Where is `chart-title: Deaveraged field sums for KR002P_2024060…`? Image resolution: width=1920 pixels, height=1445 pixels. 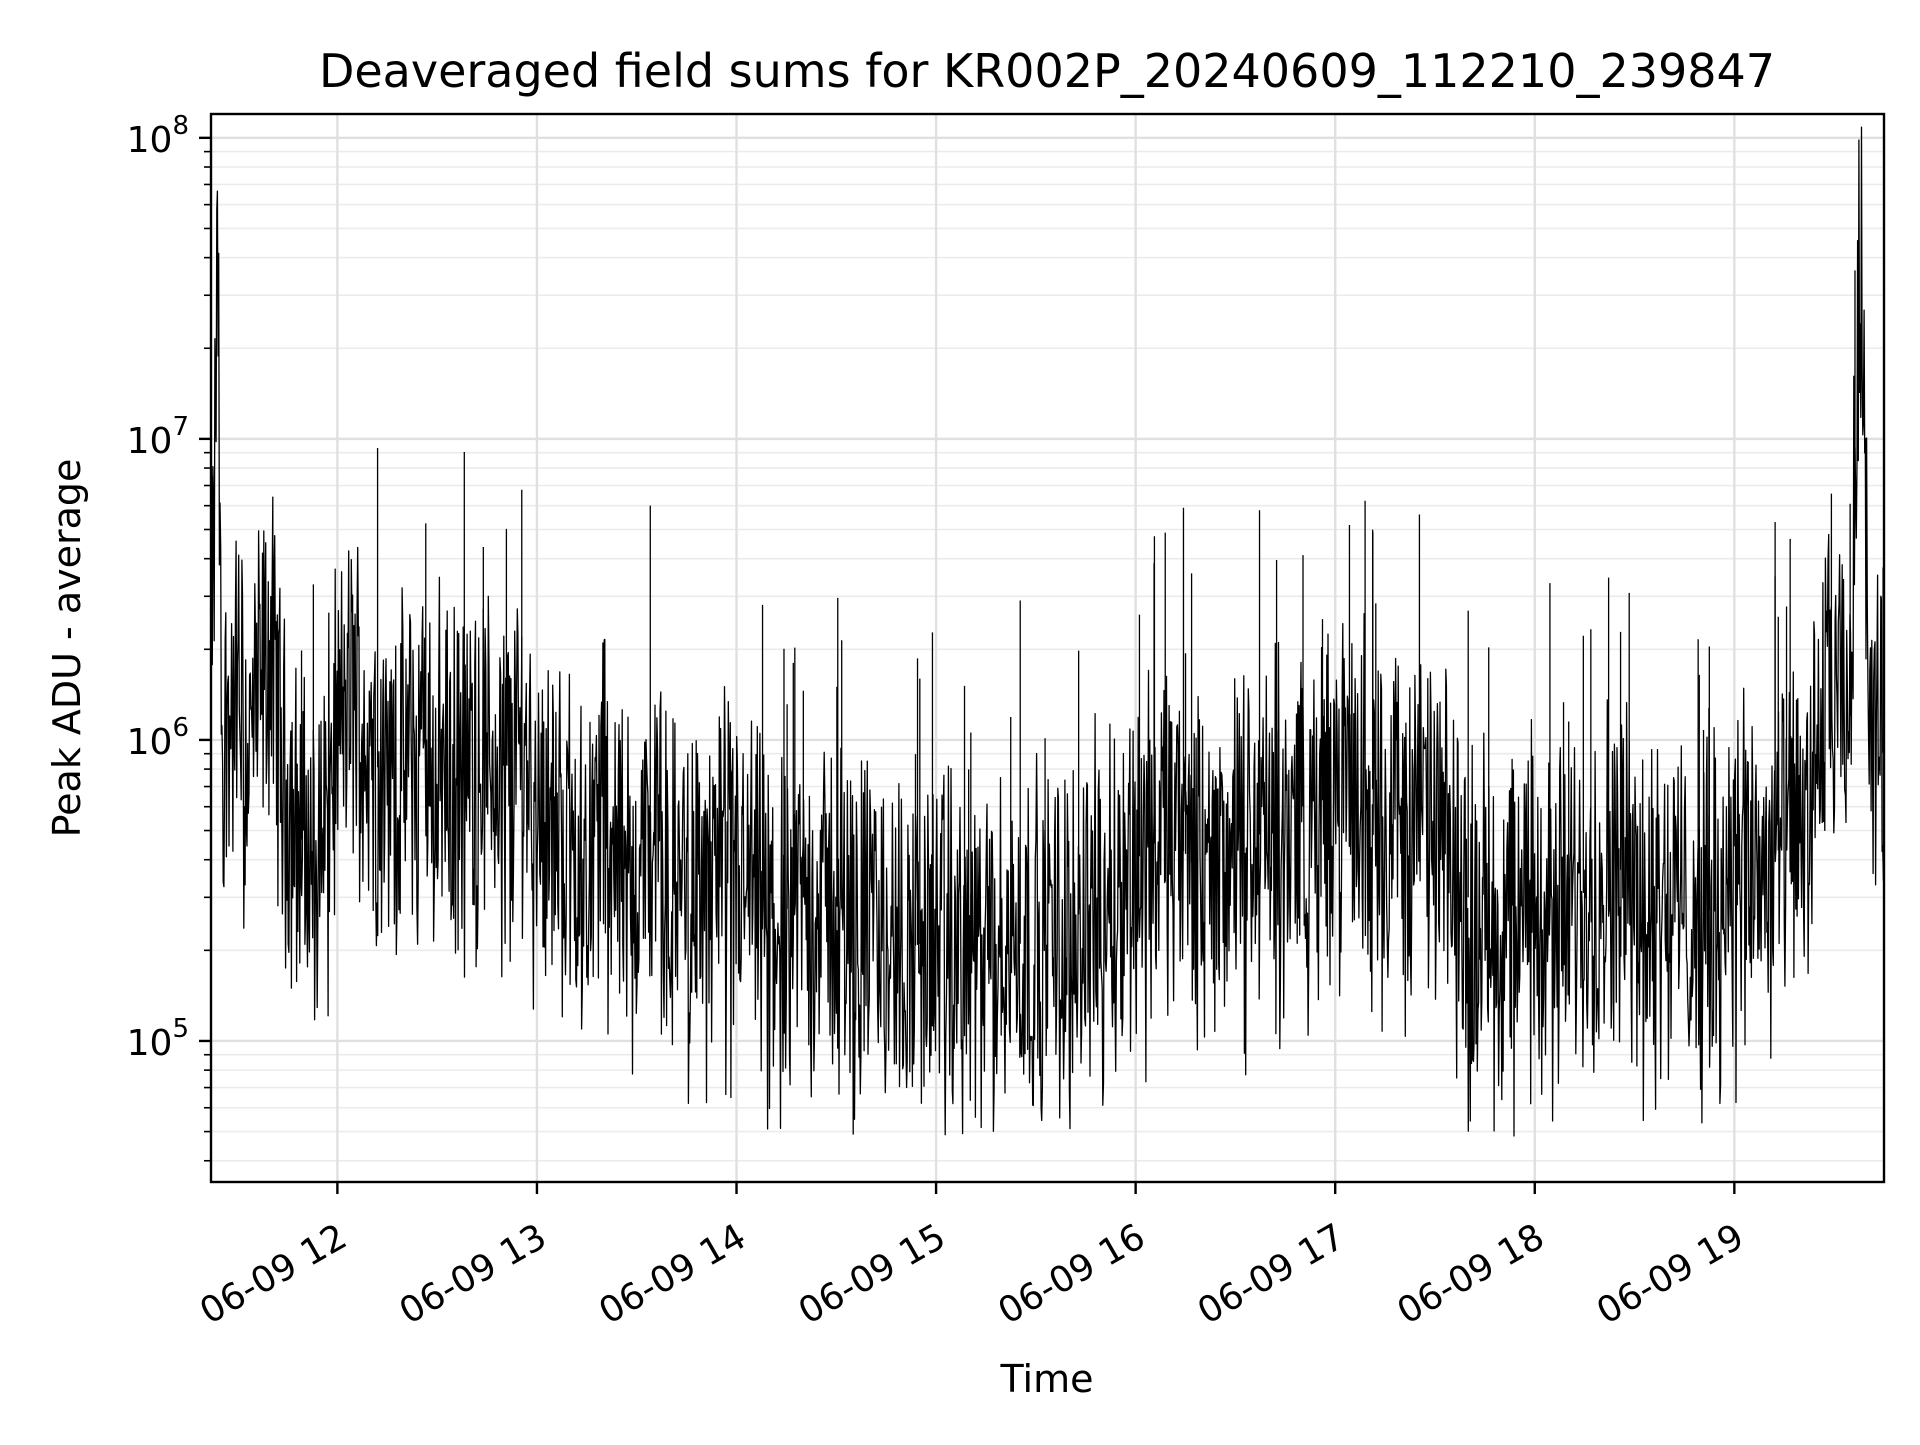
chart-title: Deaveraged field sums for KR002P_2024060… is located at coordinates (1047, 71).